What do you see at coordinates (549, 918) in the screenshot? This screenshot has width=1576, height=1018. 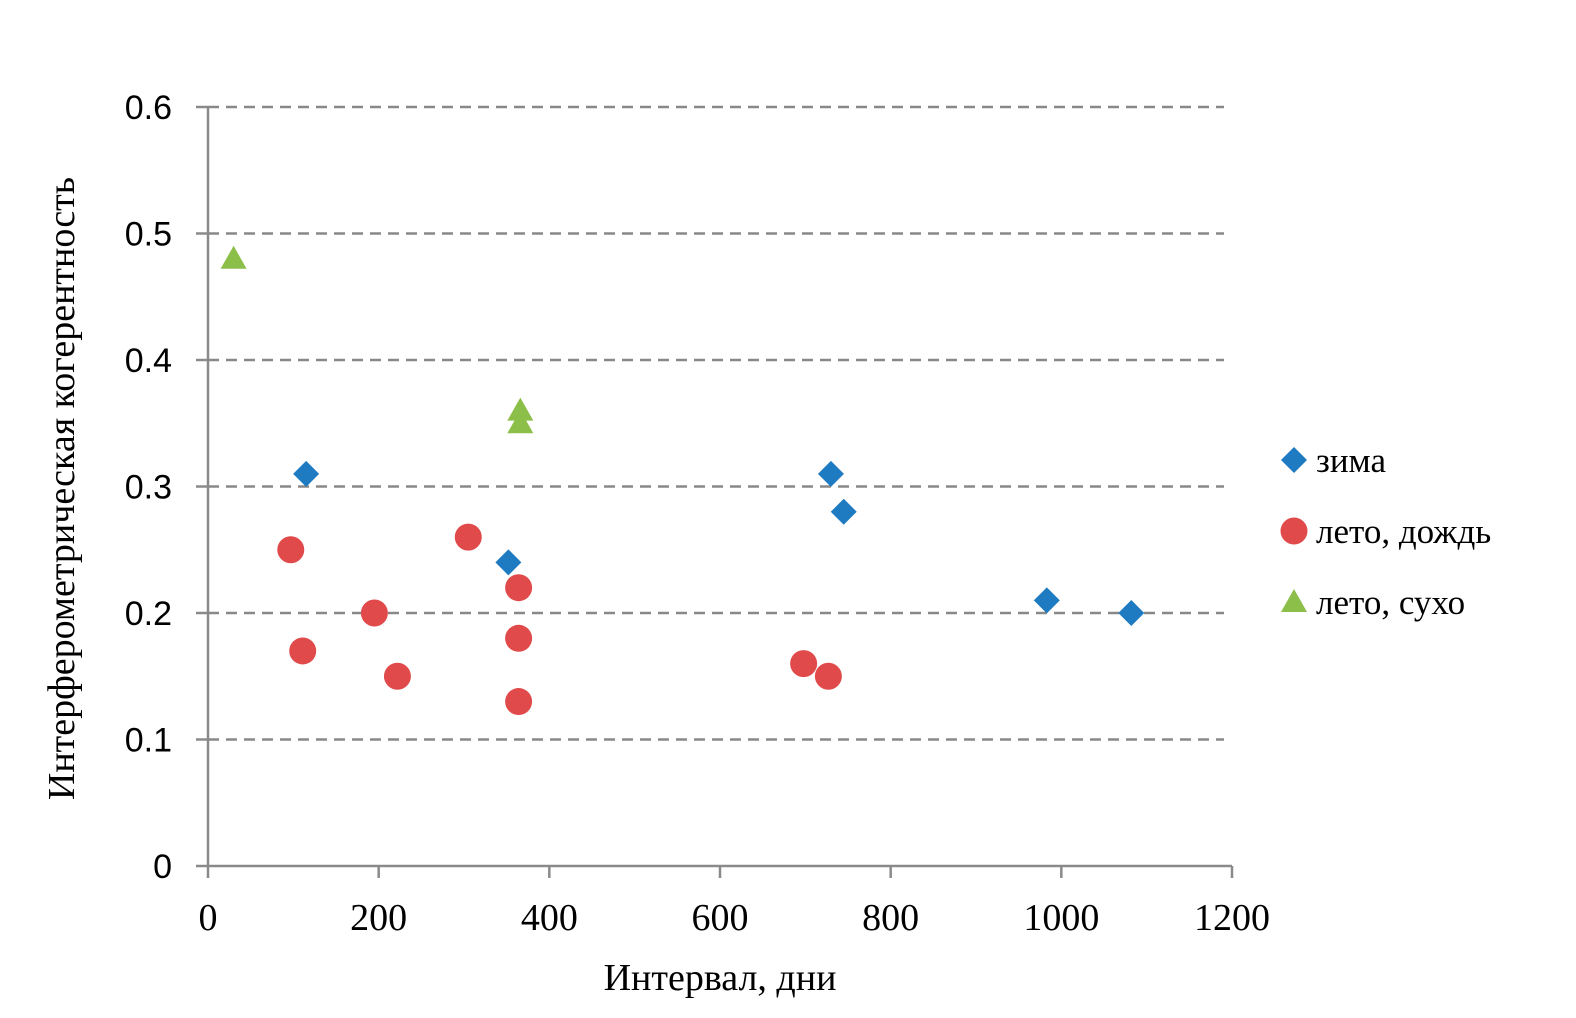 I see `x-tick-label: 400` at bounding box center [549, 918].